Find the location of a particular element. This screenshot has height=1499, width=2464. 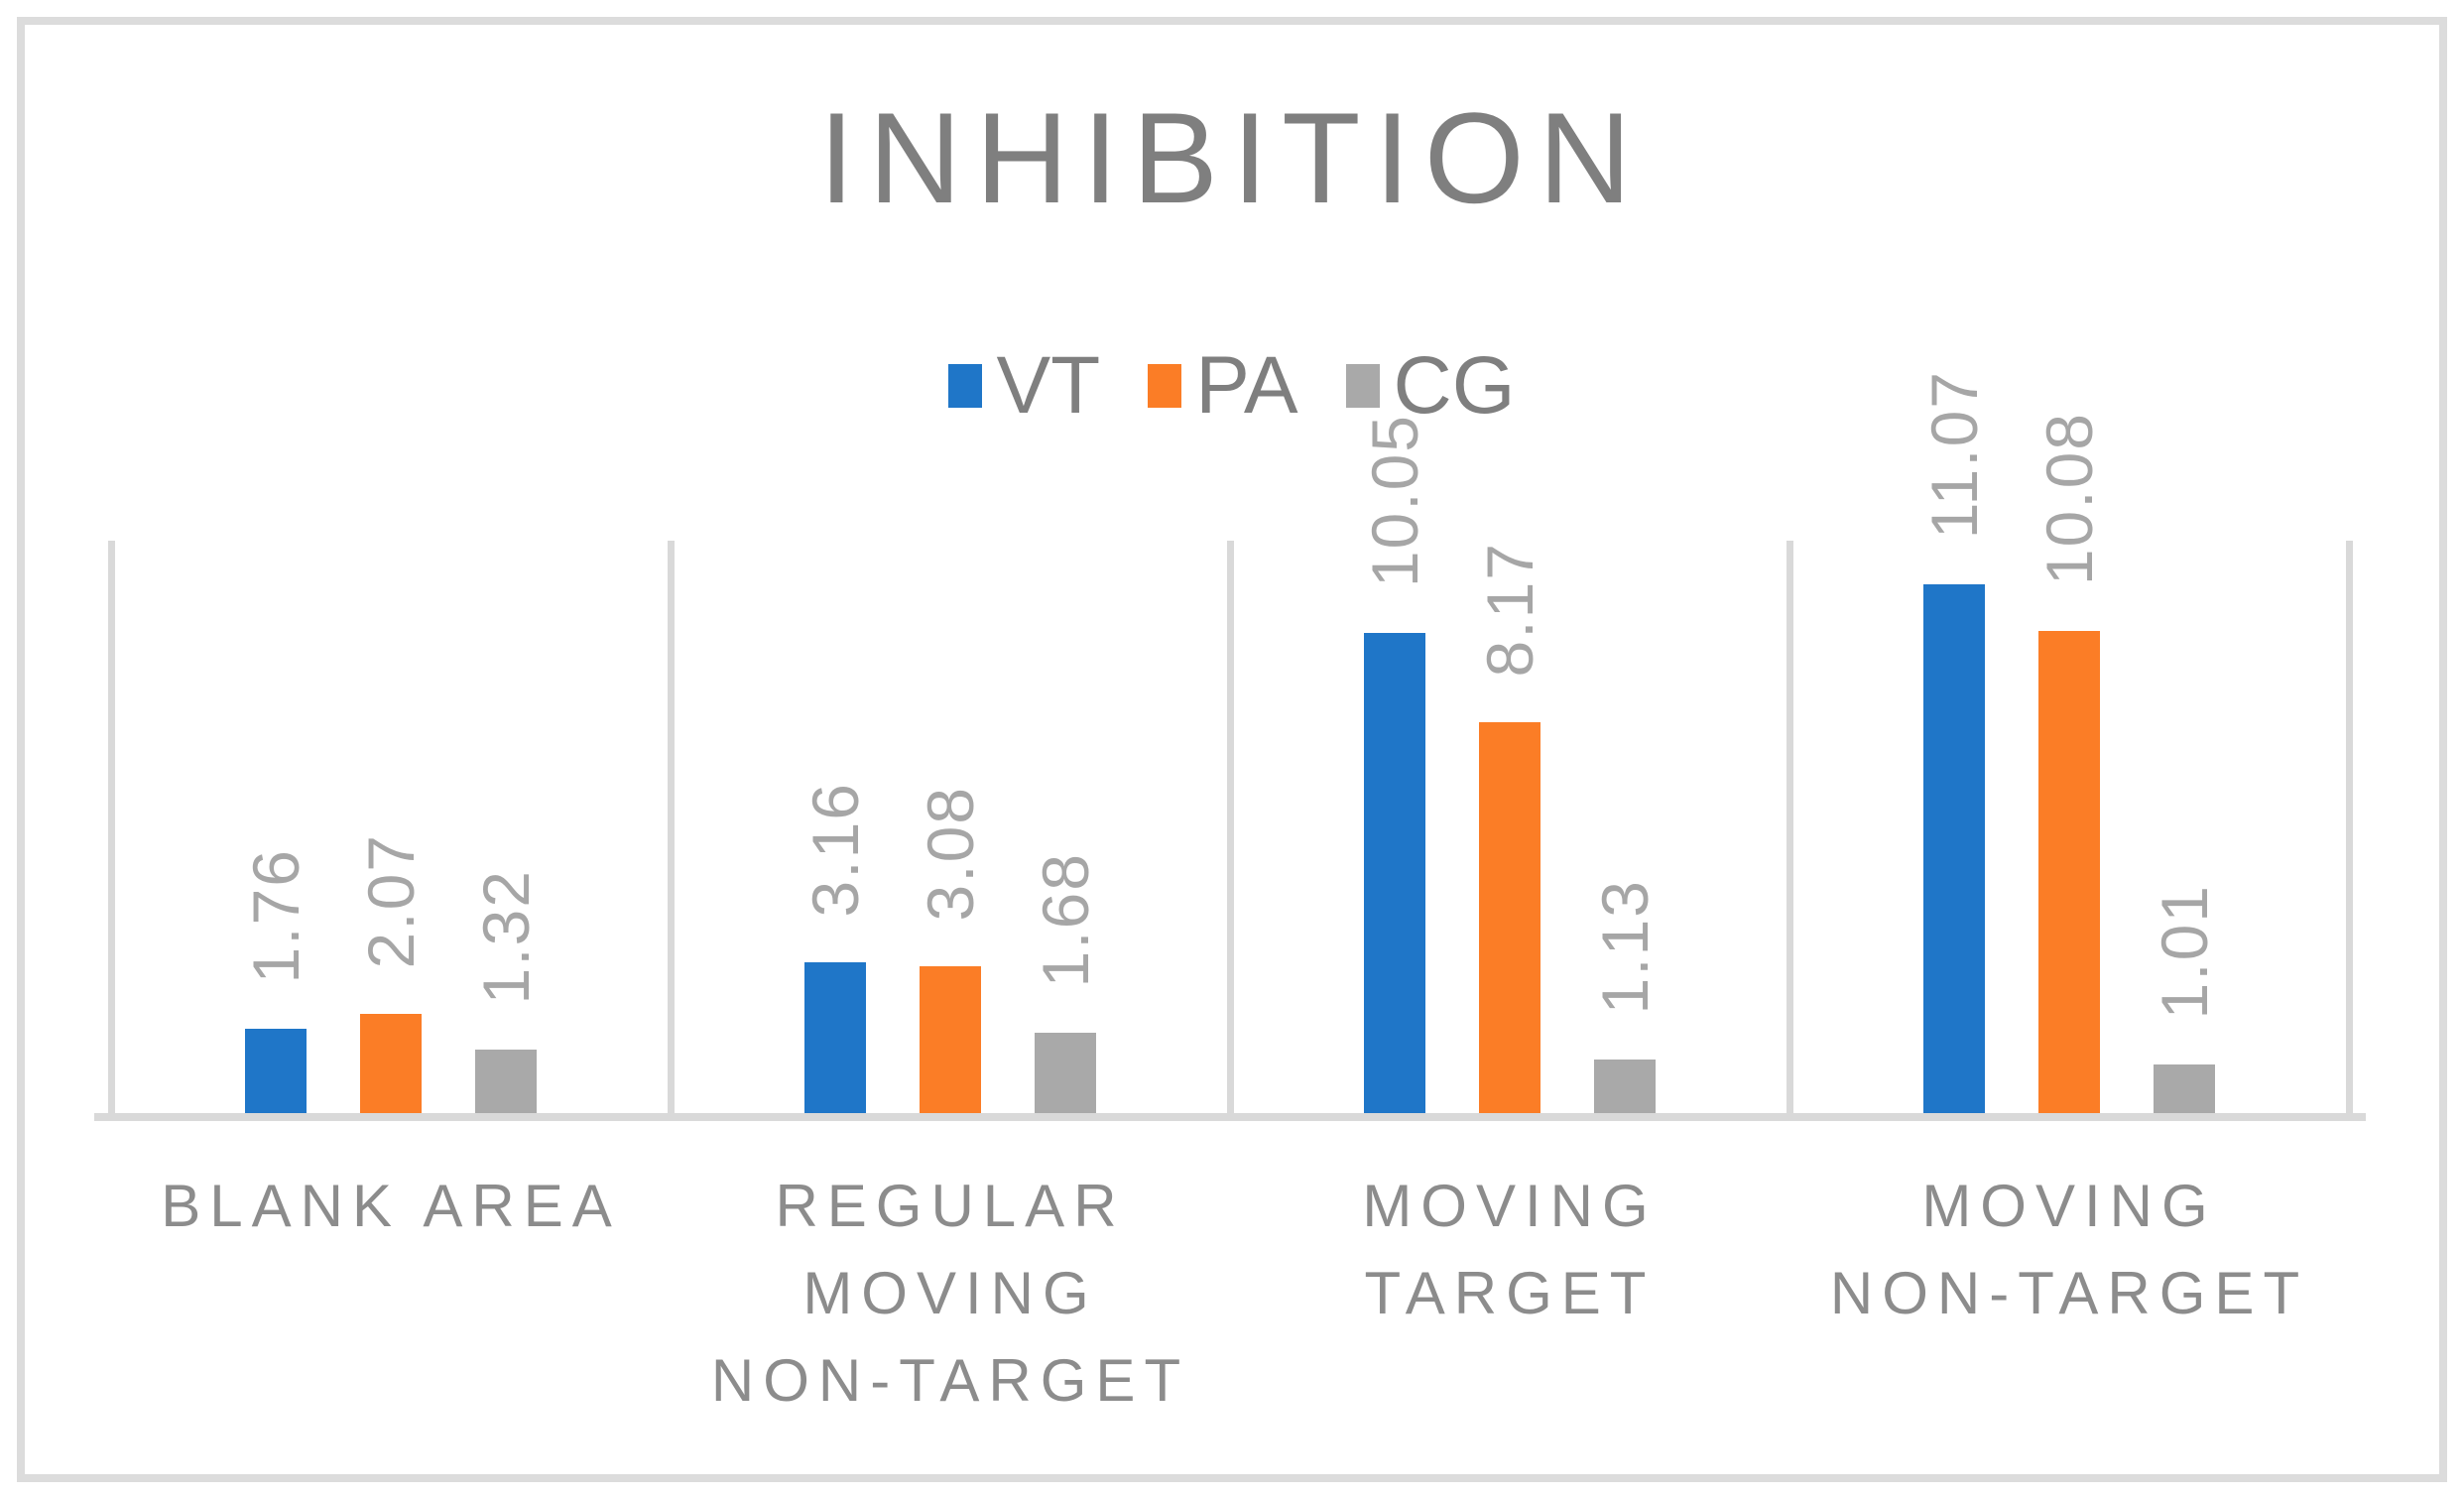

category-label-blank-area: BLANK AREA is located at coordinates (391, 1206).